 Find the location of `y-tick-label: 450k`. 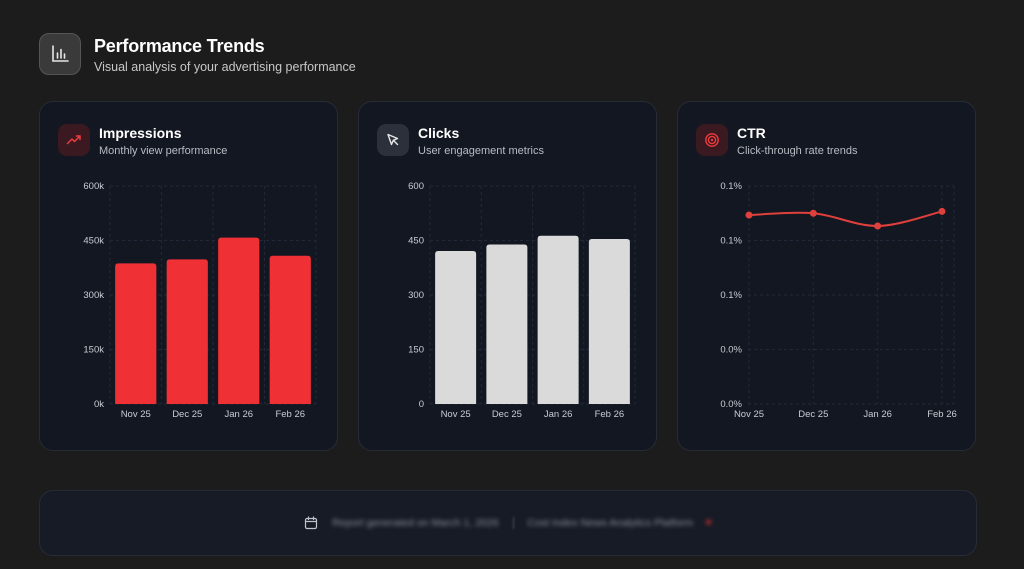

y-tick-label: 450k is located at coordinates (93, 241).